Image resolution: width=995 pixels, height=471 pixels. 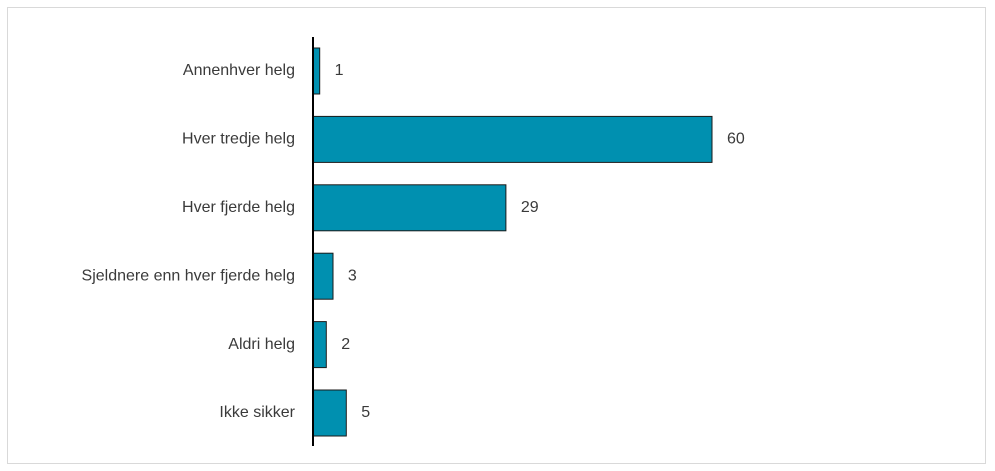 I want to click on category-label: Hver fjerde helg, so click(x=238, y=207).